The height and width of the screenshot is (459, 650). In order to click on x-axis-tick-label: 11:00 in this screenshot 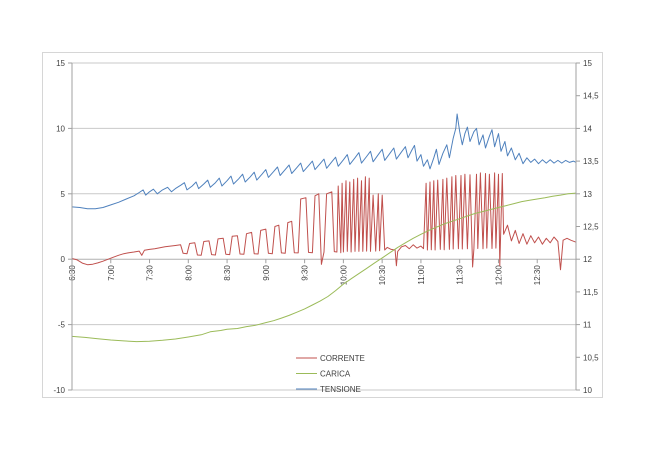, I will do `click(421, 275)`.